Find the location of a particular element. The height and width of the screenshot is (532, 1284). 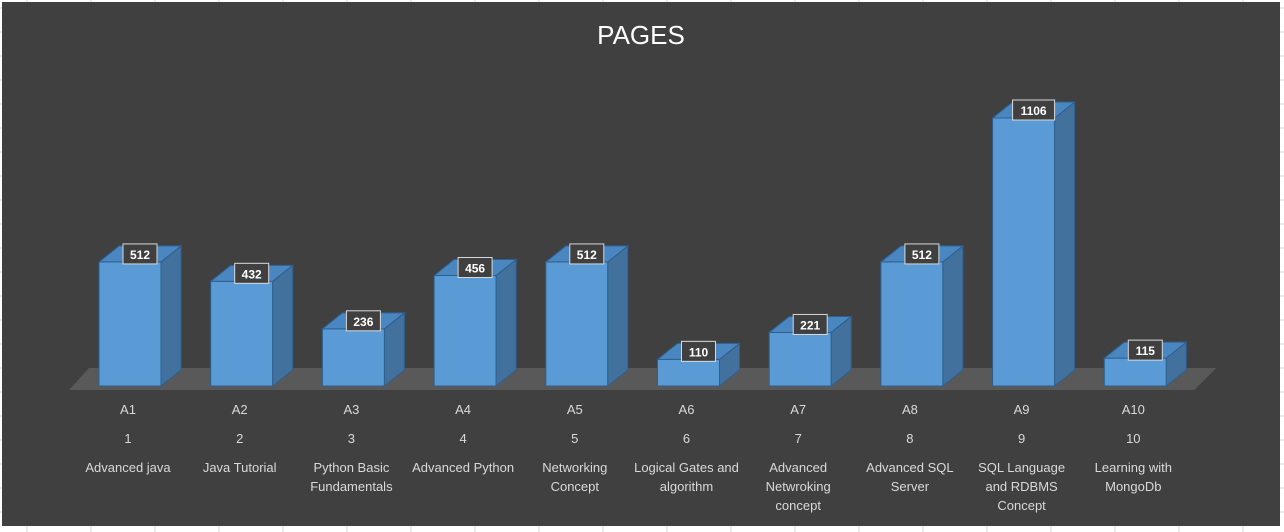

svg-text: 1106 is located at coordinates (1034, 111).